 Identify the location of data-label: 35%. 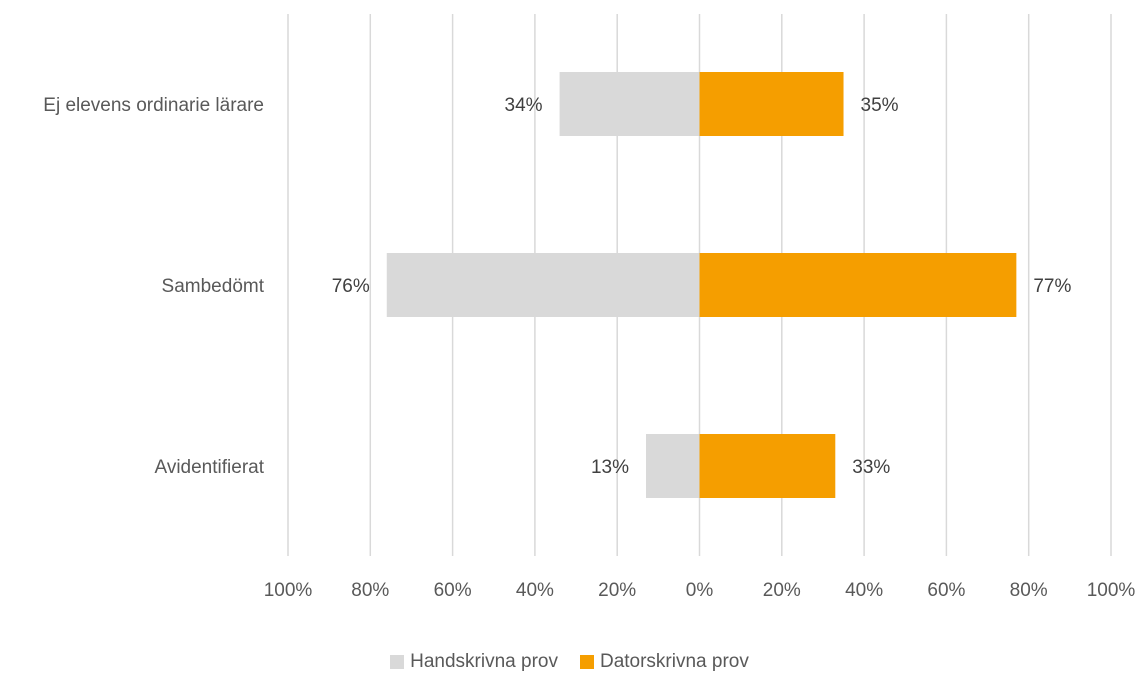
(880, 105).